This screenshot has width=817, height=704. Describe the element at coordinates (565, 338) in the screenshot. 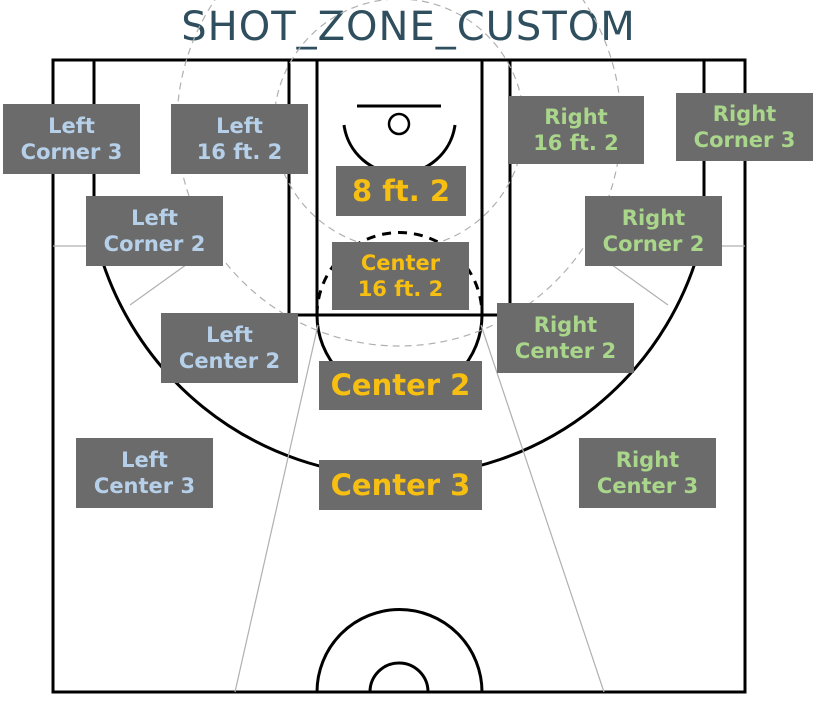

I see `zone-label-right-center-2: Right Center 2` at that location.